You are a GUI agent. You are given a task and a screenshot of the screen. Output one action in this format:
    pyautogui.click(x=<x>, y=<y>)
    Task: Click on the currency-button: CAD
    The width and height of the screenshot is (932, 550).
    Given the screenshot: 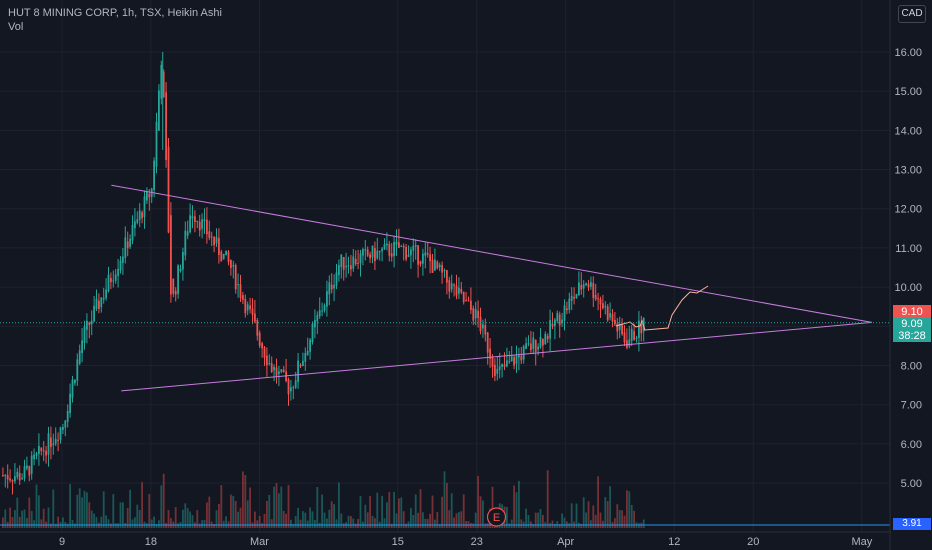 What is the action you would take?
    pyautogui.click(x=912, y=14)
    